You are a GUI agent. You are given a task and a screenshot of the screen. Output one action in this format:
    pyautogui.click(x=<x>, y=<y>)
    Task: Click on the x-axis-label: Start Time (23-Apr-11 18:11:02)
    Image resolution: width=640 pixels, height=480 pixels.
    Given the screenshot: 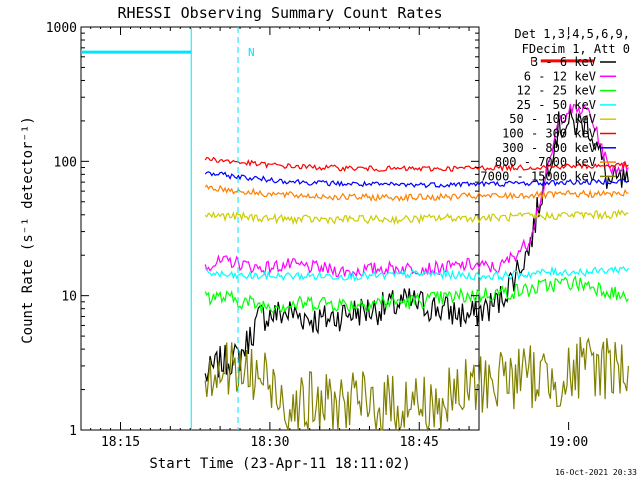 What is the action you would take?
    pyautogui.click(x=279, y=464)
    